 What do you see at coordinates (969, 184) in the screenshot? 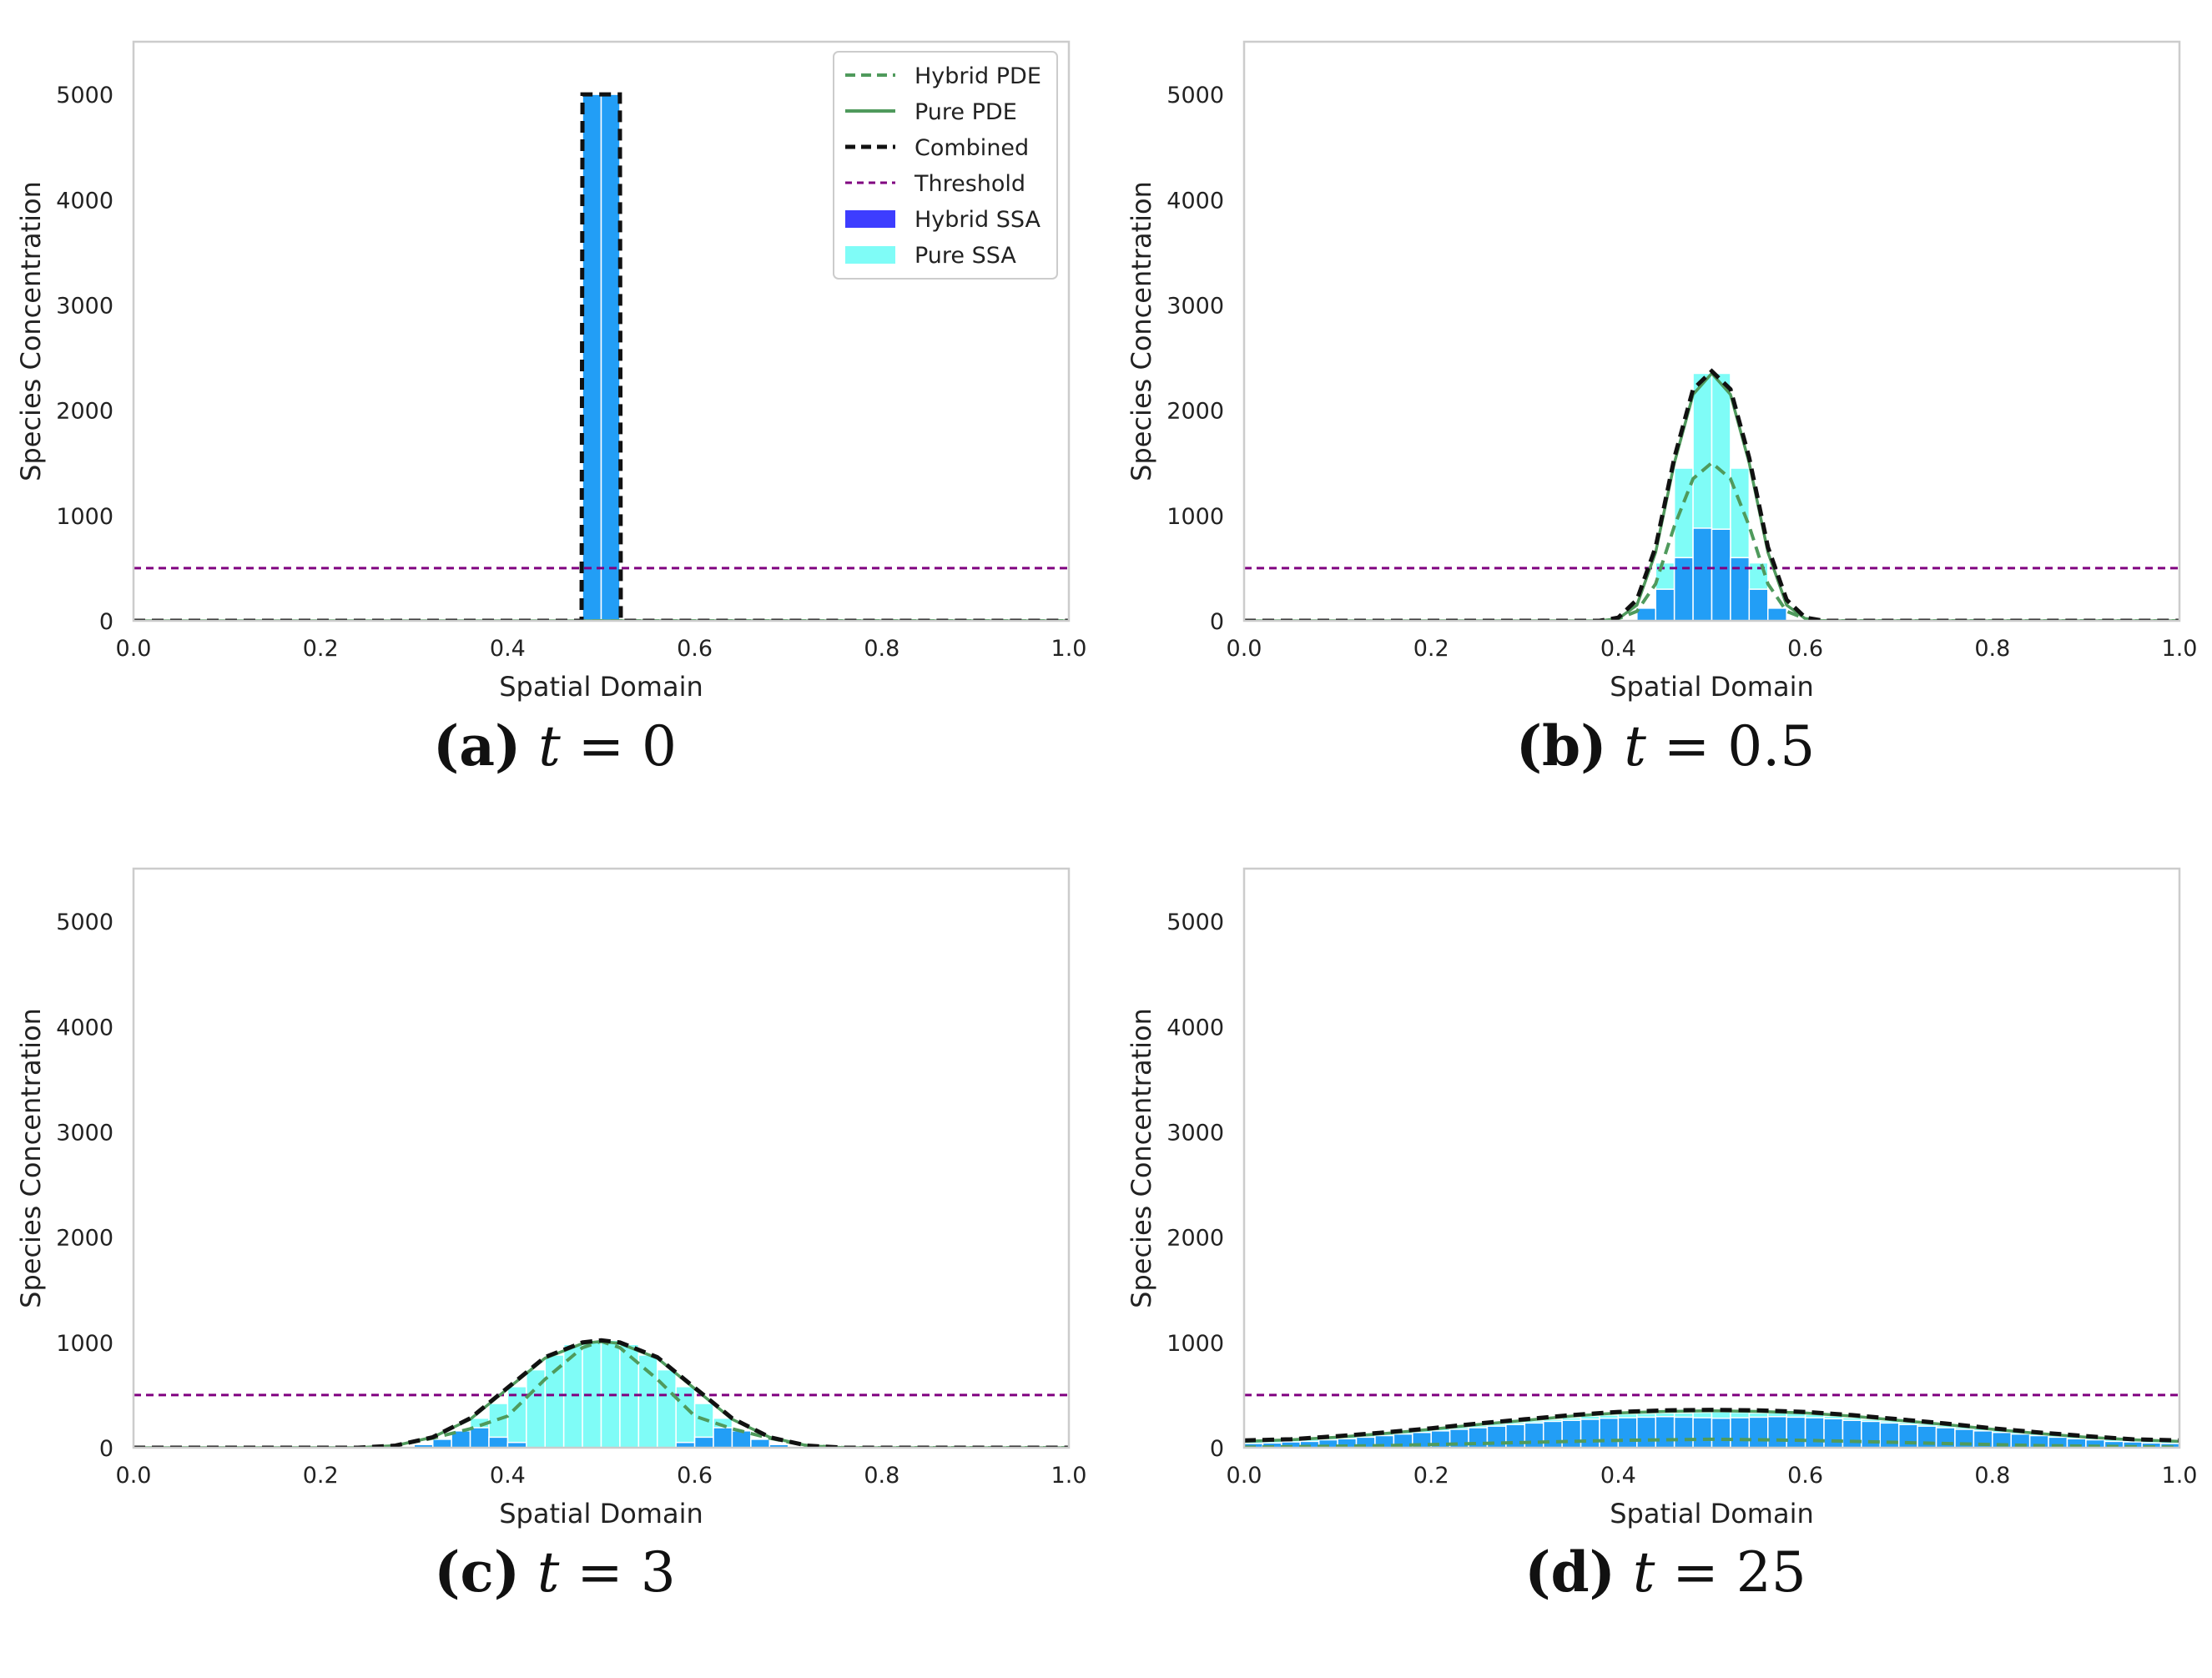
I see `legend-label: Threshold` at bounding box center [969, 184].